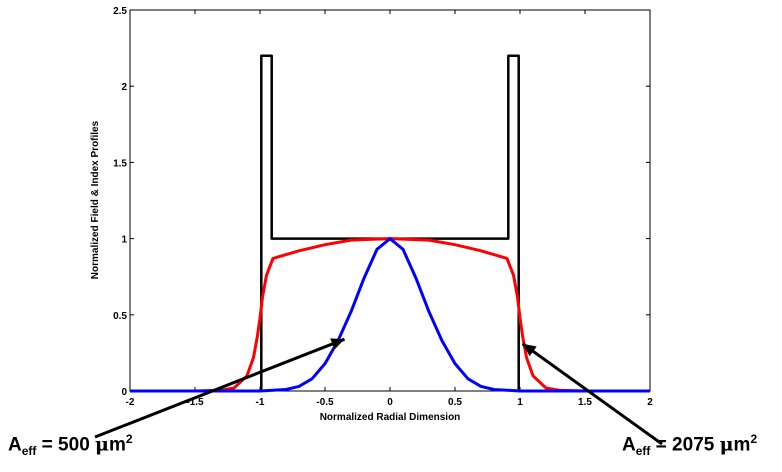 The image size is (782, 472). I want to click on y-tick-label: 0.5, so click(120, 316).